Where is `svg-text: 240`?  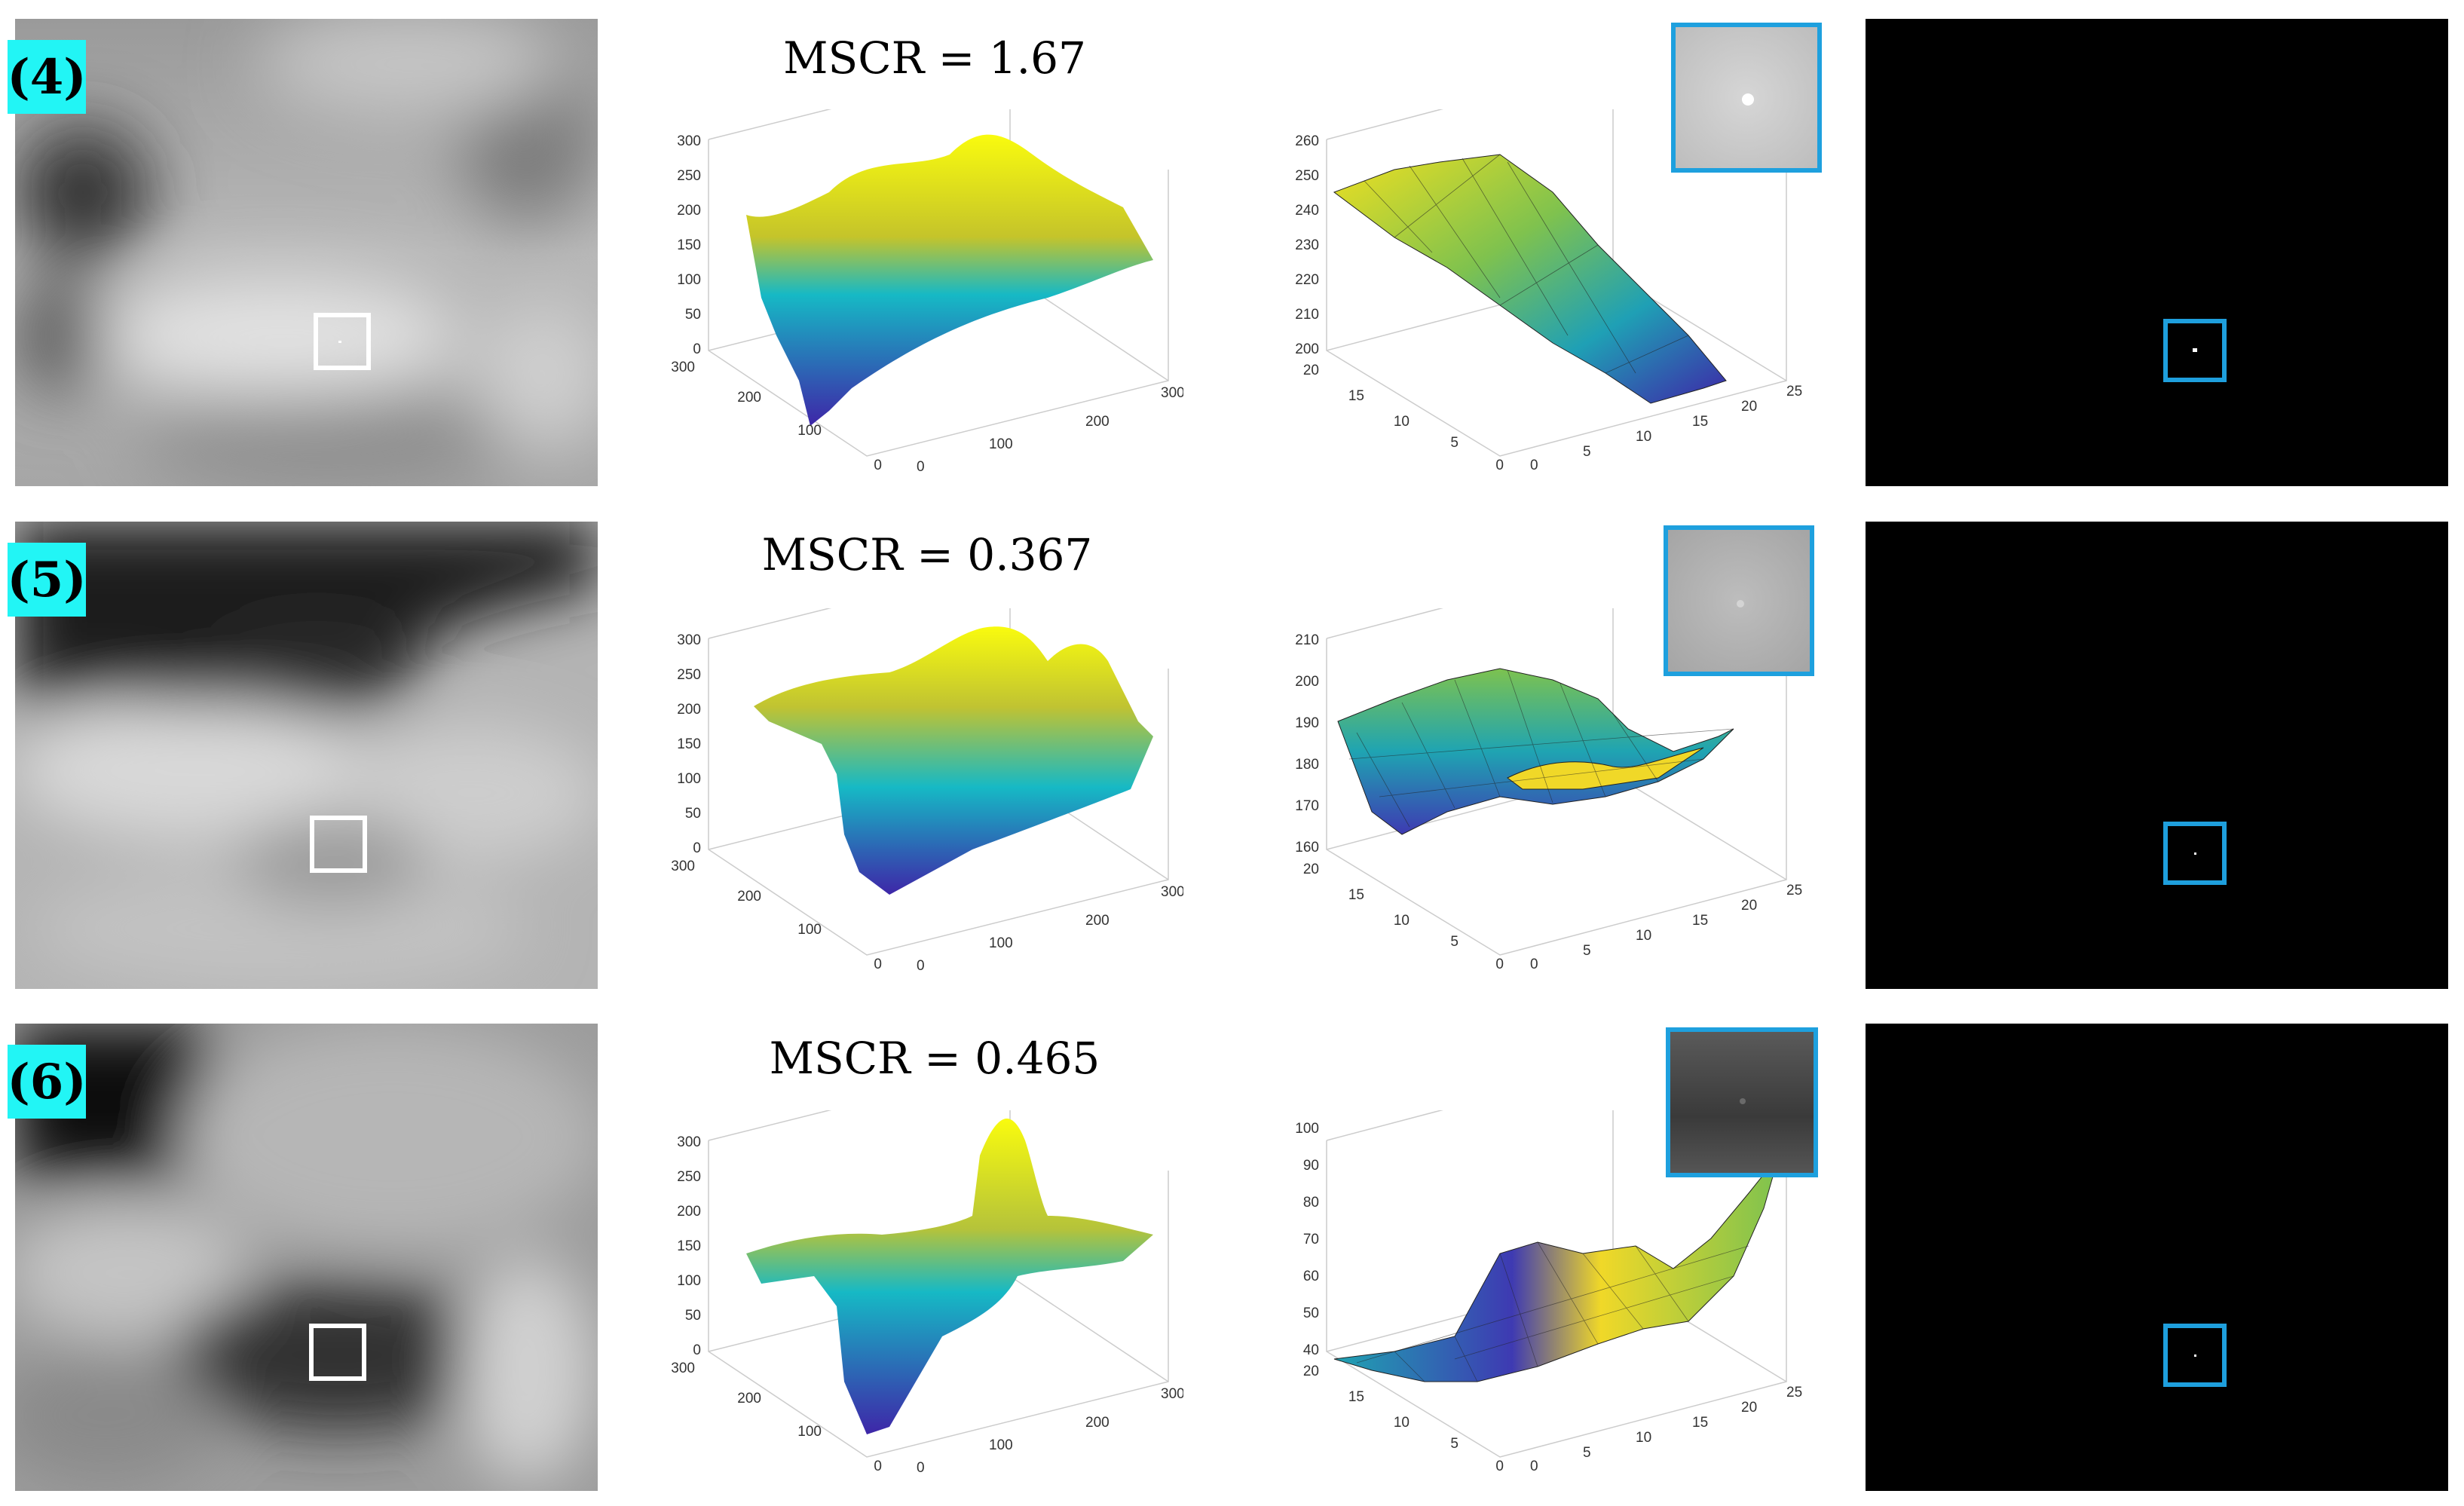 svg-text: 240 is located at coordinates (1307, 211).